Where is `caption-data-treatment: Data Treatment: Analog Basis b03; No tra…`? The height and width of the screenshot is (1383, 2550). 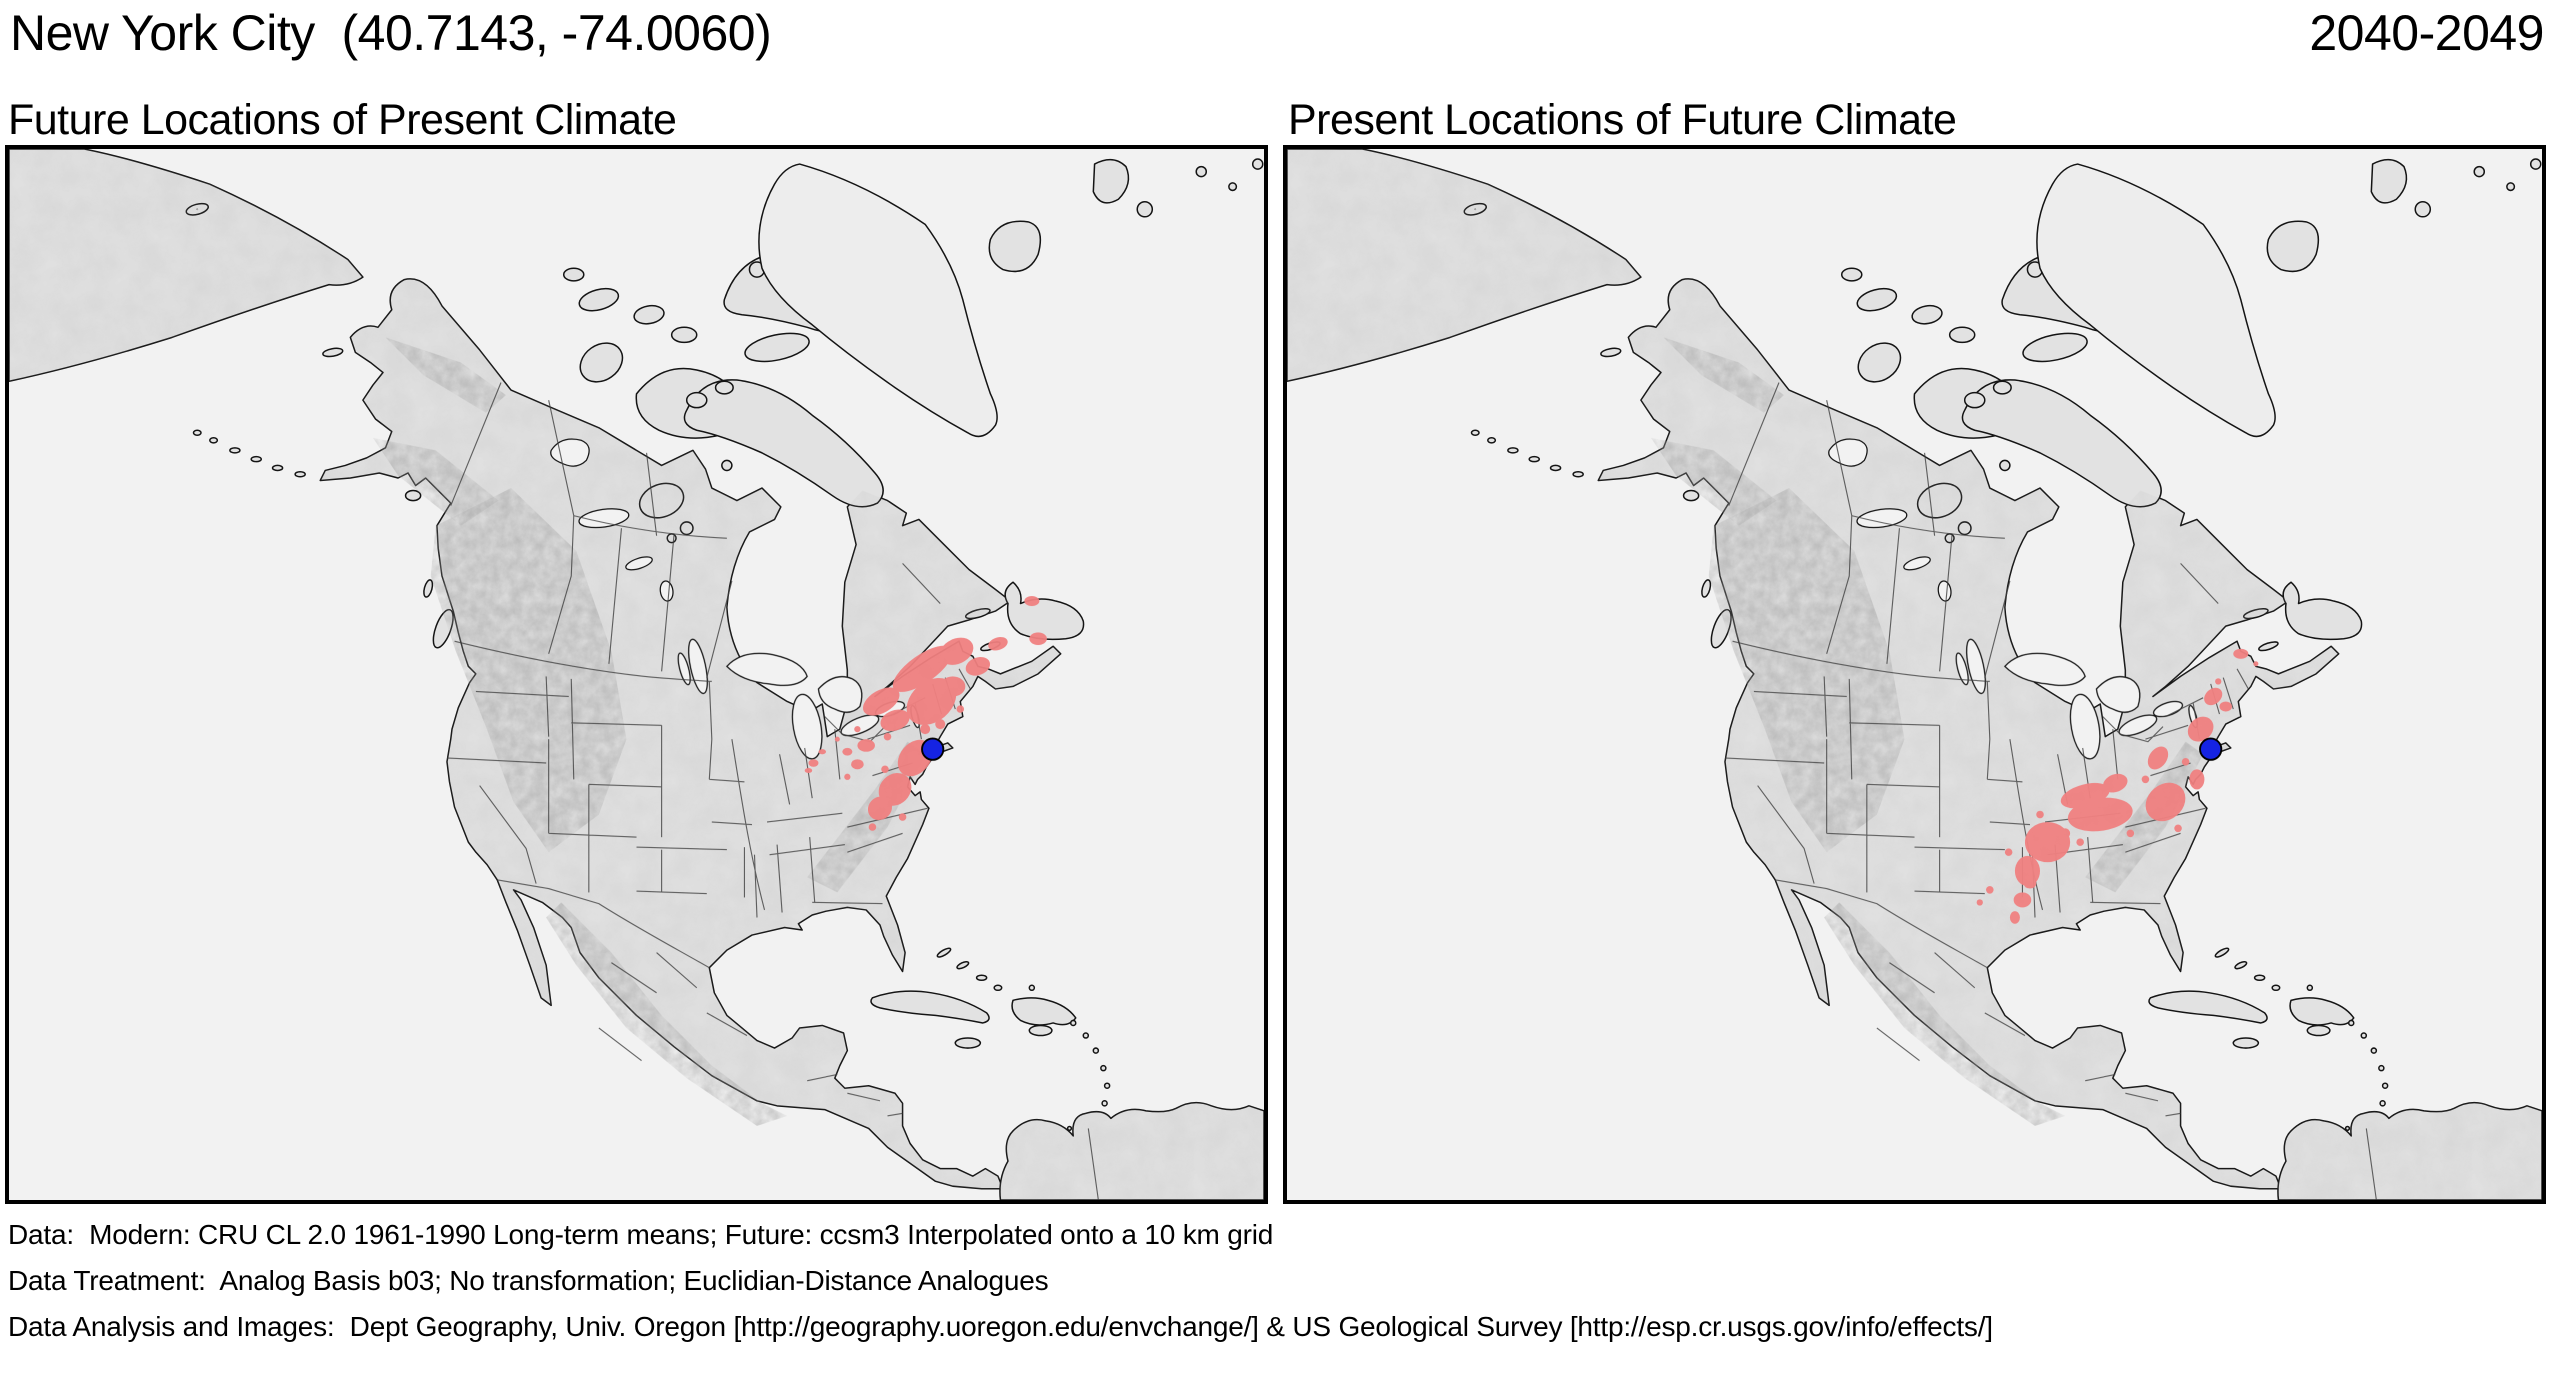
caption-data-treatment: Data Treatment: Analog Basis b03; No tra… is located at coordinates (528, 1280).